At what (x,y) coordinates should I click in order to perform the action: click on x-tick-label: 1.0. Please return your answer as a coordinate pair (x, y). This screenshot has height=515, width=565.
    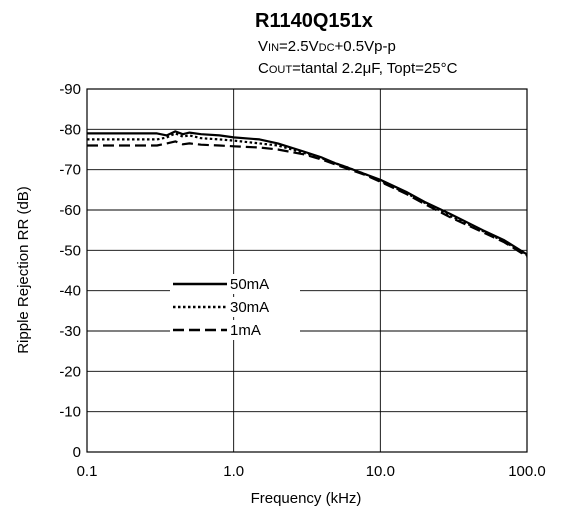
    Looking at the image, I should click on (233, 471).